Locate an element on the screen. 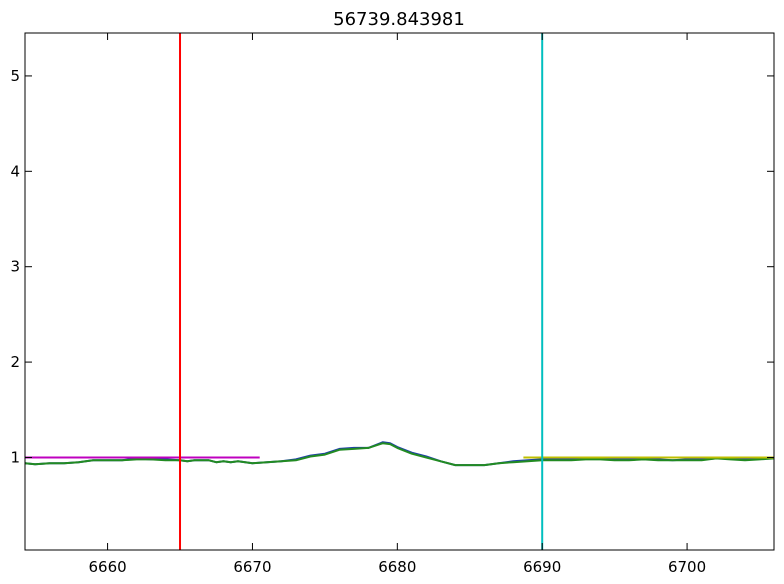  x-tick-label: 6660 is located at coordinates (107, 567).